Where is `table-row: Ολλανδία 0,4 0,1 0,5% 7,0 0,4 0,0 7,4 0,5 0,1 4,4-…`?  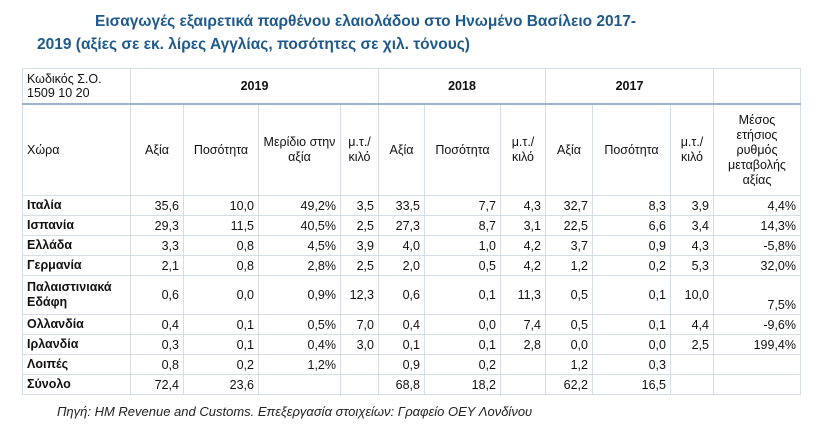
table-row: Ολλανδία 0,4 0,1 0,5% 7,0 0,4 0,0 7,4 0,5 0,1 4,4-… is located at coordinates (411, 324).